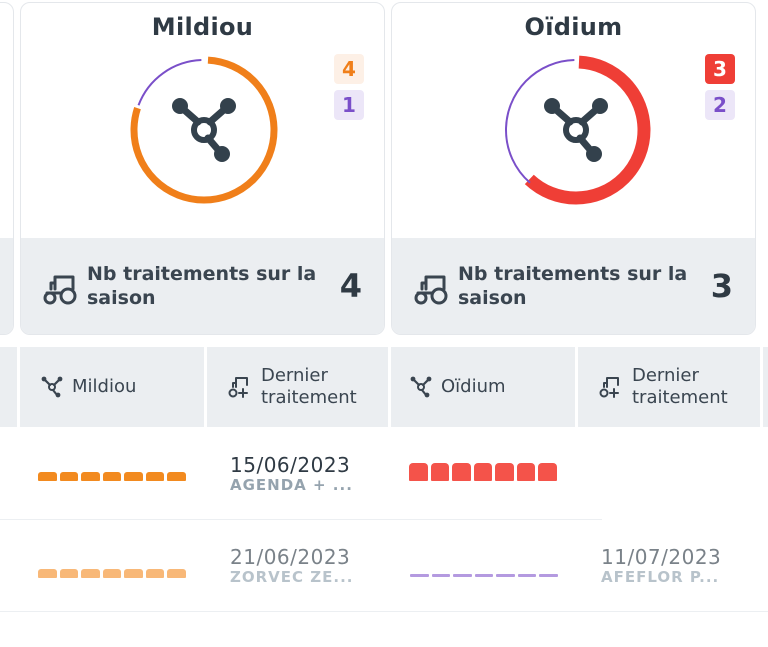  I want to click on column-header-mildiou-last-treatment: Dernier traitement, so click(297, 387).